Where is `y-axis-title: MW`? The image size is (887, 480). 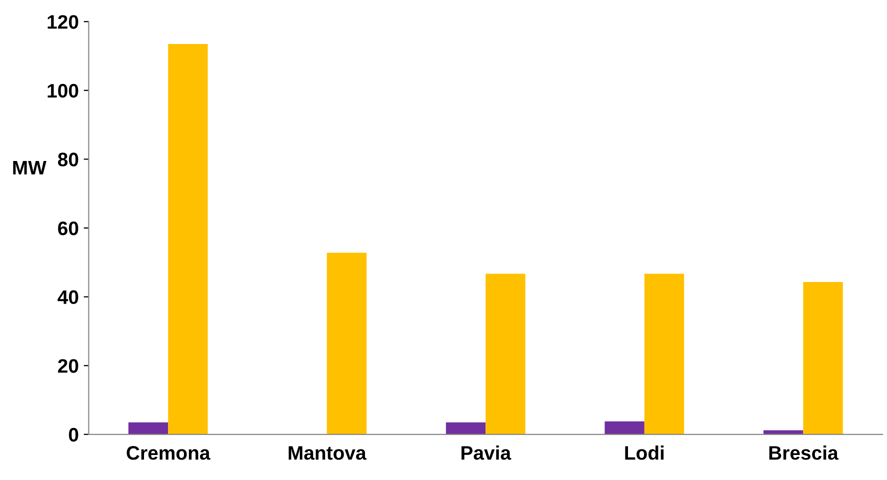
y-axis-title: MW is located at coordinates (29, 167).